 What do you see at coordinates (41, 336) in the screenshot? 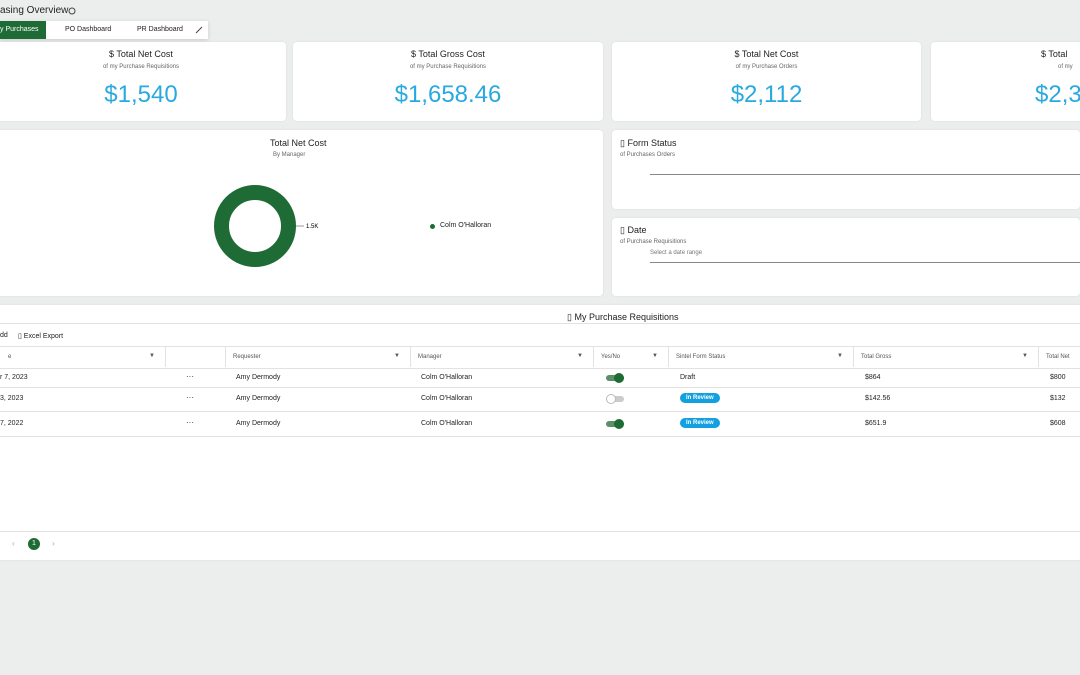
I see `export-button: ▯ Excel Export` at bounding box center [41, 336].